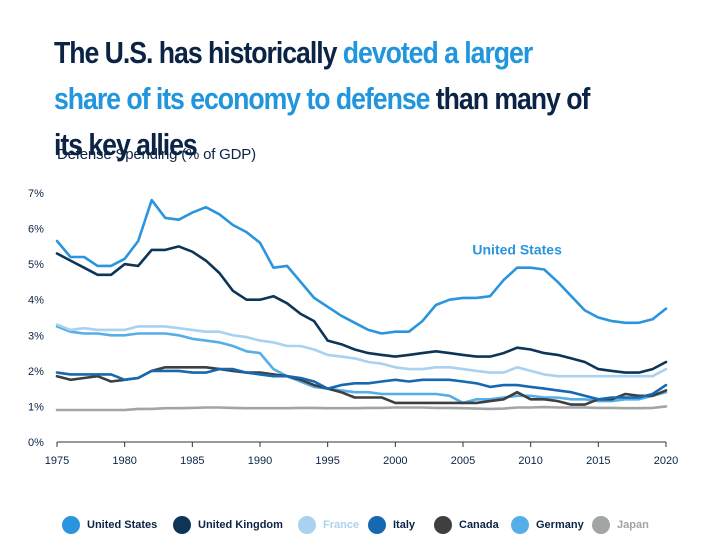 The image size is (716, 555). I want to click on x-tick-label: 1980, so click(124, 461).